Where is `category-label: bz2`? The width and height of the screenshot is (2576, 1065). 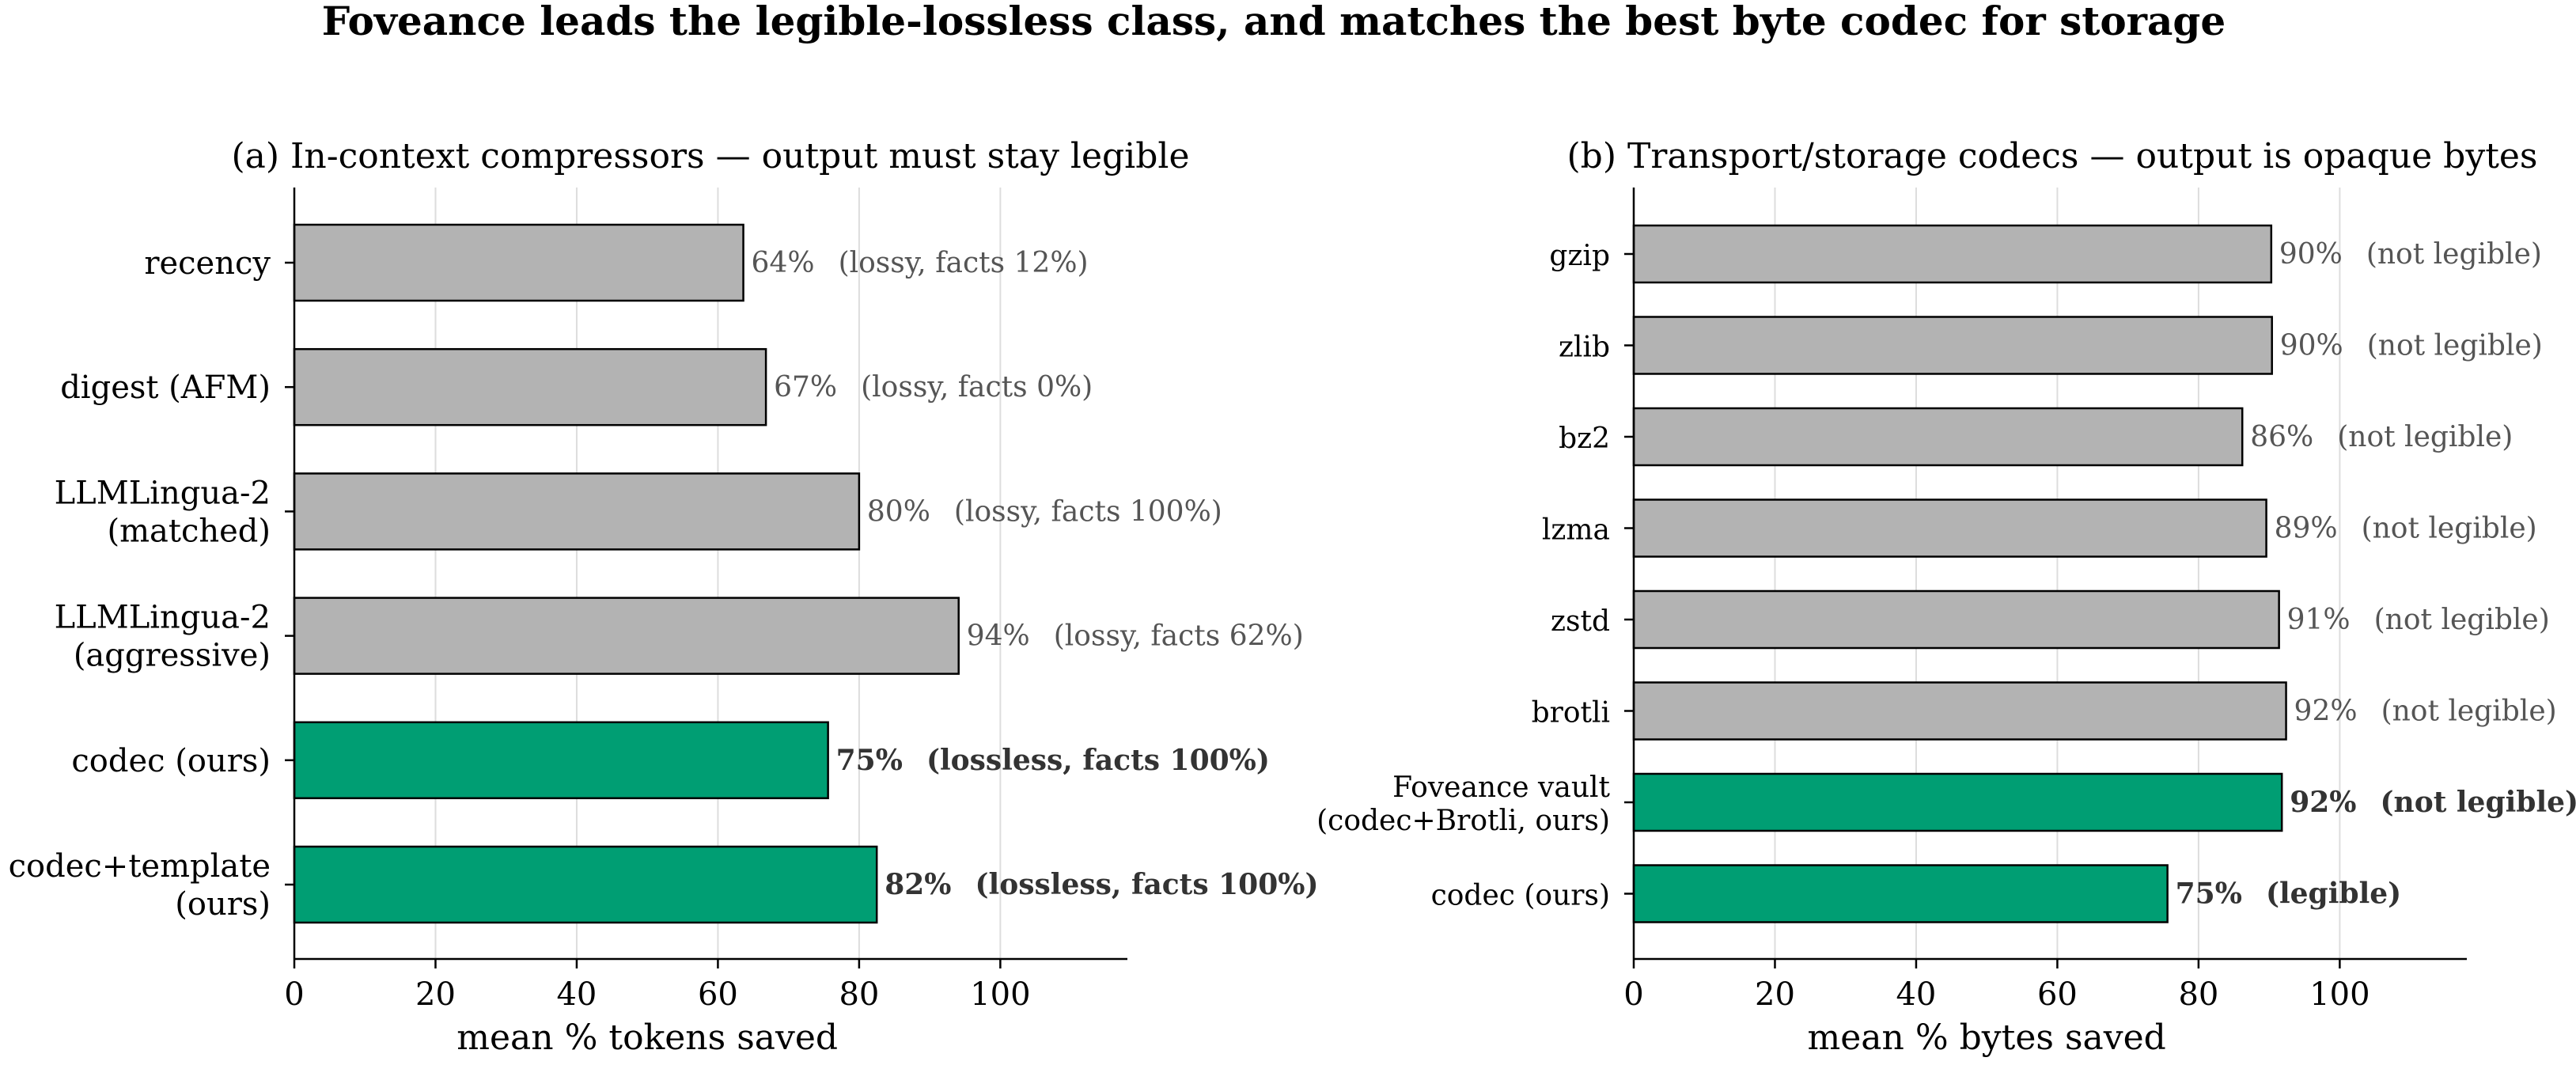 category-label: bz2 is located at coordinates (1584, 439).